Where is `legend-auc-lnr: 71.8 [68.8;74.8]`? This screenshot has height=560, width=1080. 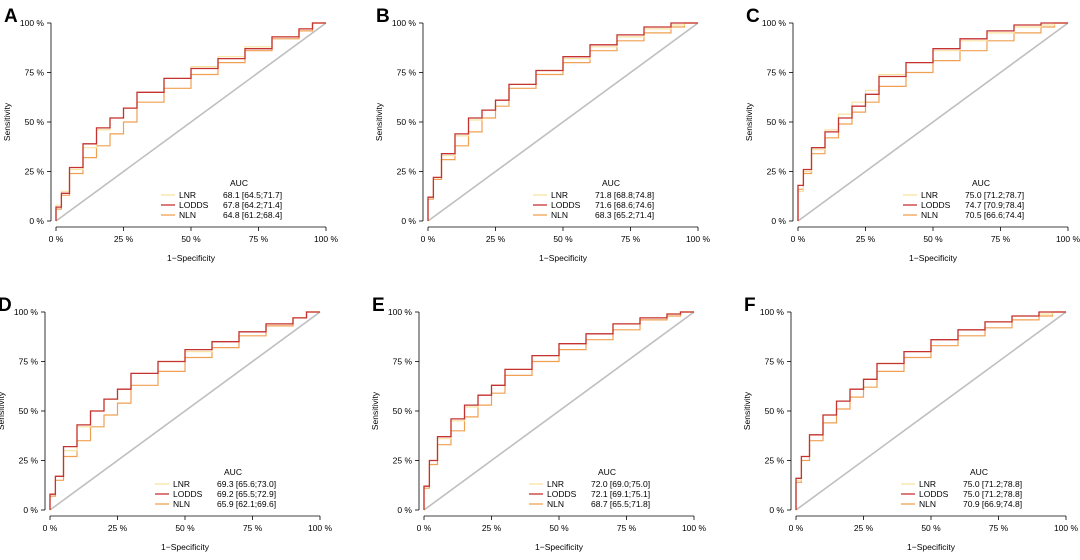 legend-auc-lnr: 71.8 [68.8;74.8] is located at coordinates (624, 195).